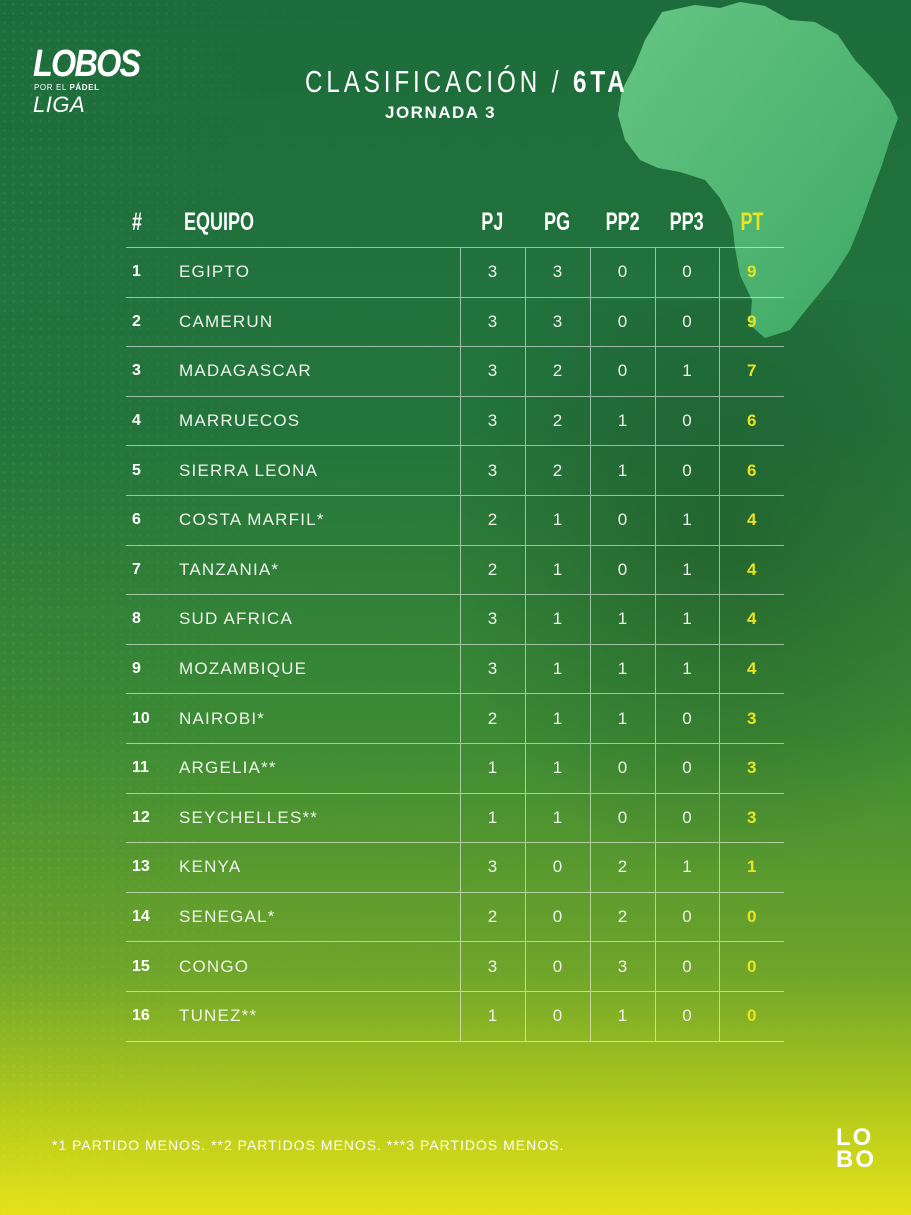 The width and height of the screenshot is (911, 1215). I want to click on table-row: 13 KENYA 3 0 2 1 1, so click(455, 867).